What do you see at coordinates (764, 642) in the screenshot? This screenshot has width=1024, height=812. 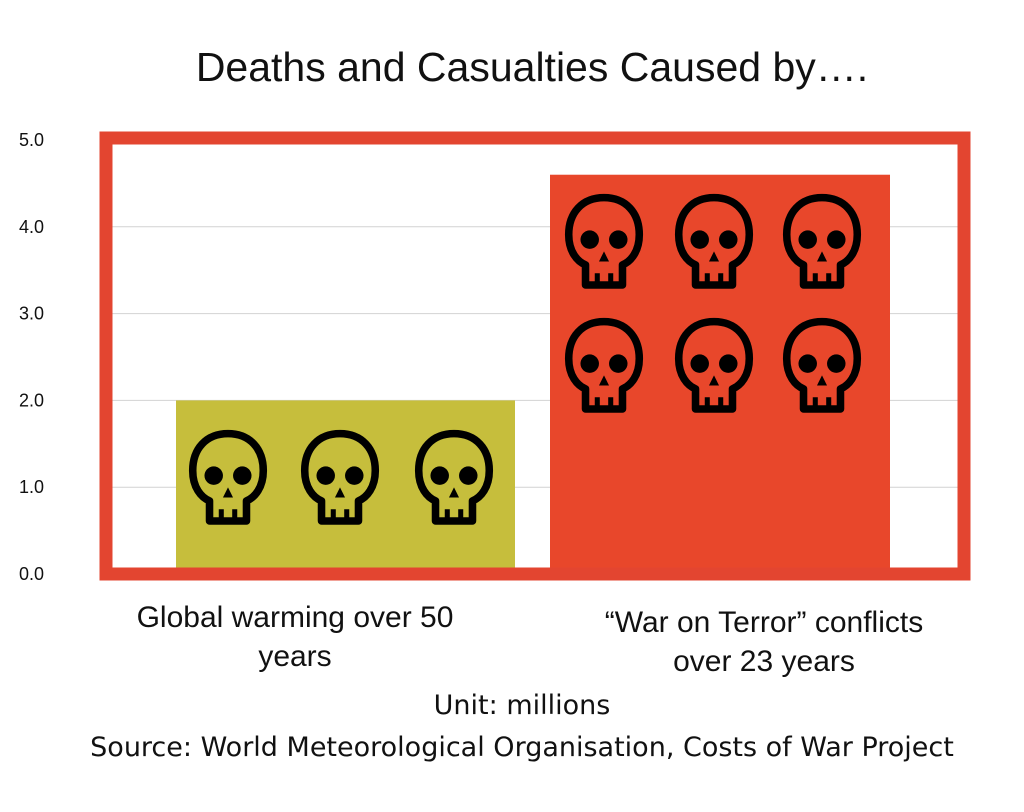 I see `x-tick-label: “War on Terror” conflicts over 23 years` at bounding box center [764, 642].